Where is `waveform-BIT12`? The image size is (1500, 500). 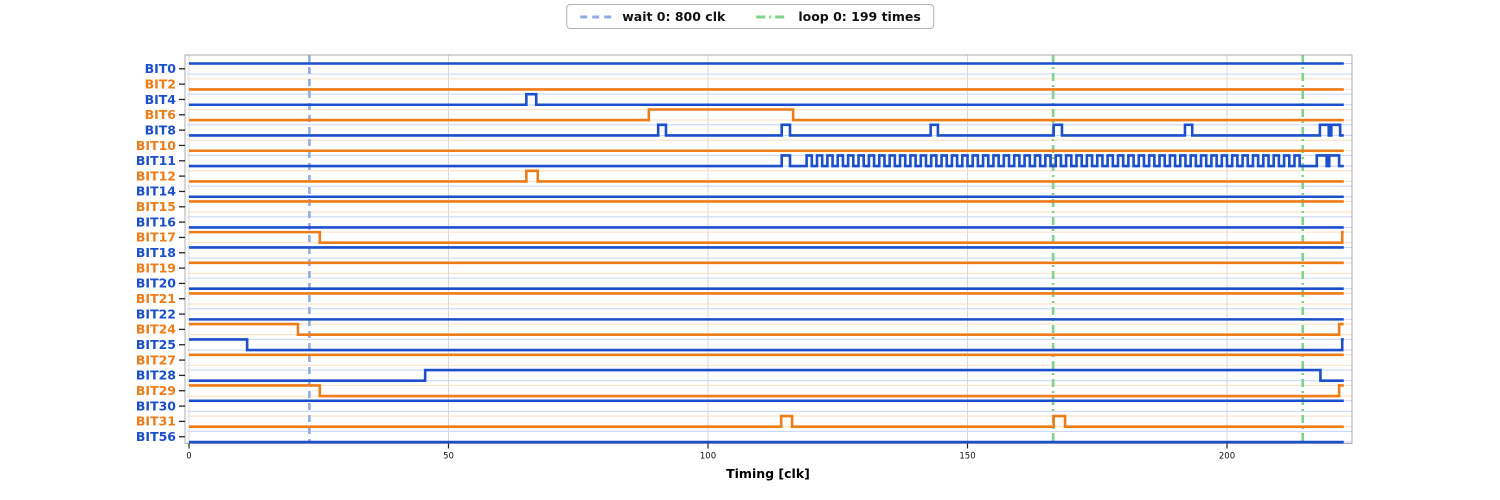 waveform-BIT12 is located at coordinates (766, 176).